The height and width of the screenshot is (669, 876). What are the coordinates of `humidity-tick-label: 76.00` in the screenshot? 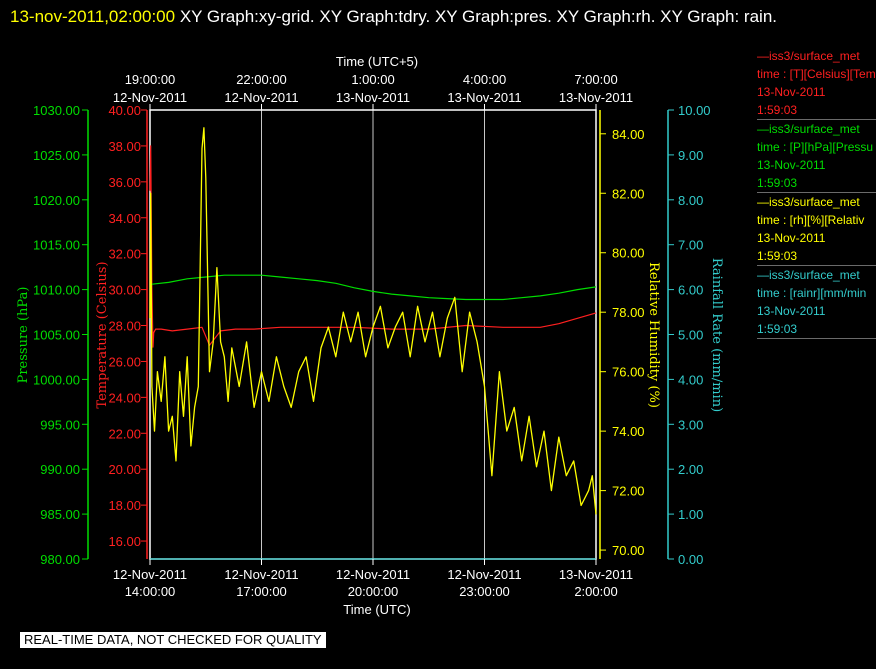 It's located at (628, 372).